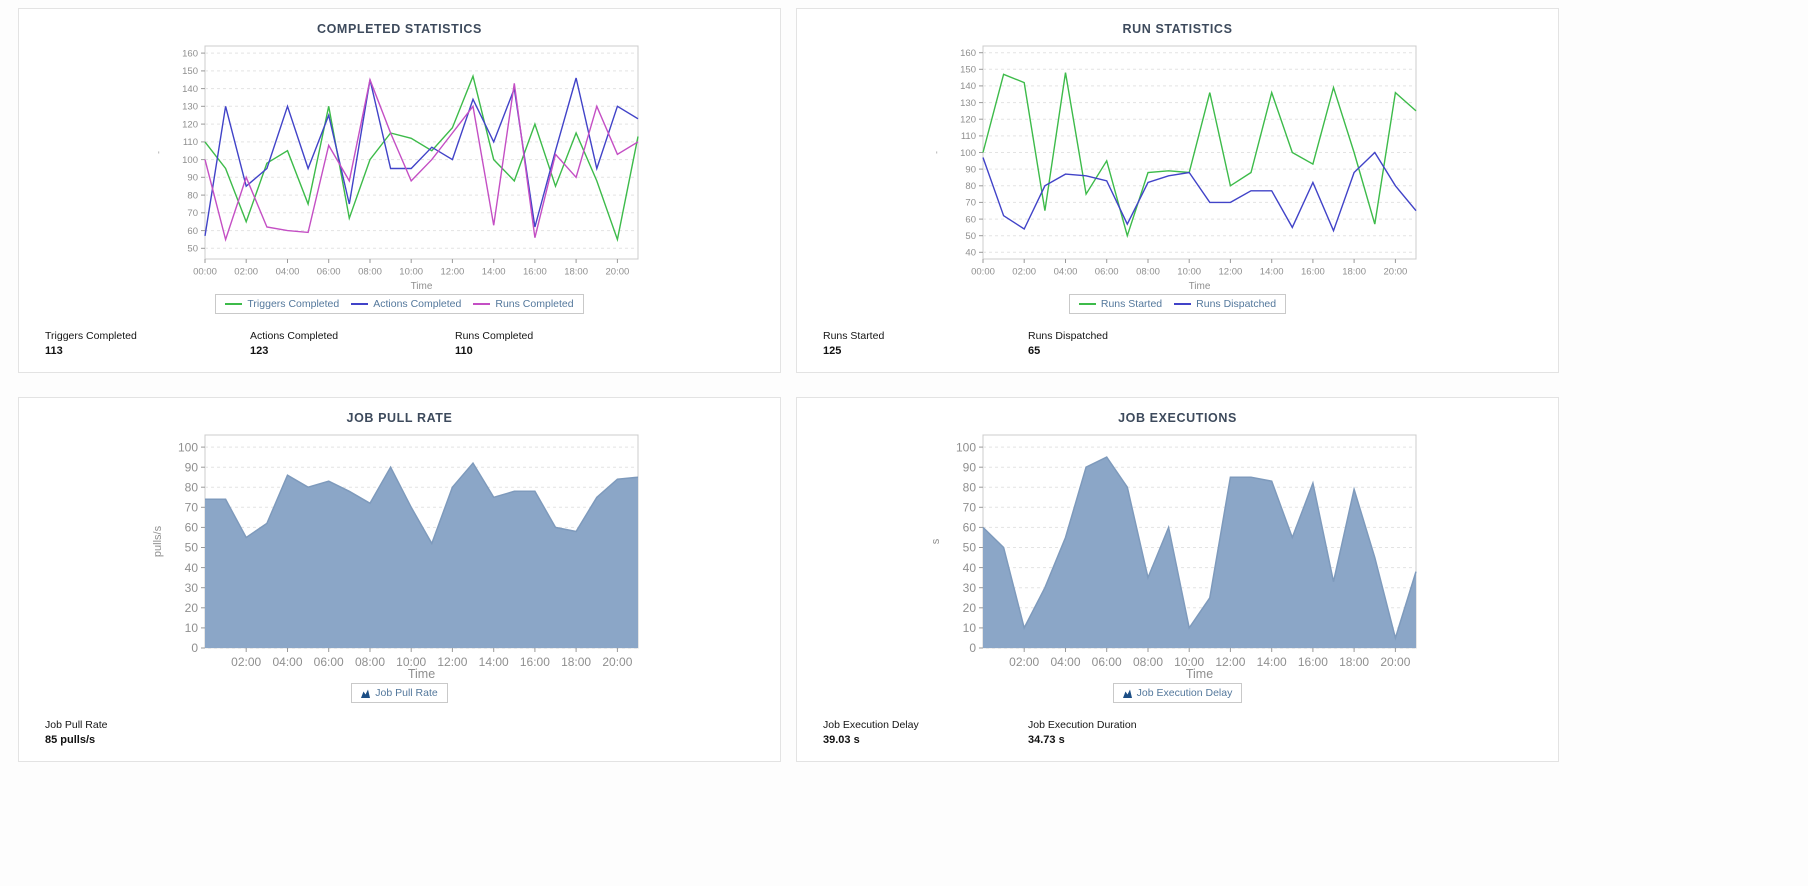 Image resolution: width=1808 pixels, height=886 pixels. Describe the element at coordinates (1046, 740) in the screenshot. I see `stat-value: 34.73 s` at that location.